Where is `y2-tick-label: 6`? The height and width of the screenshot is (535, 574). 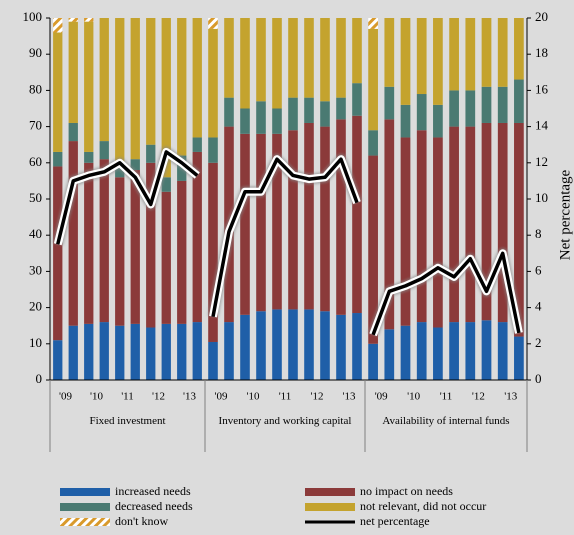
y2-tick-label: 6 is located at coordinates (538, 269).